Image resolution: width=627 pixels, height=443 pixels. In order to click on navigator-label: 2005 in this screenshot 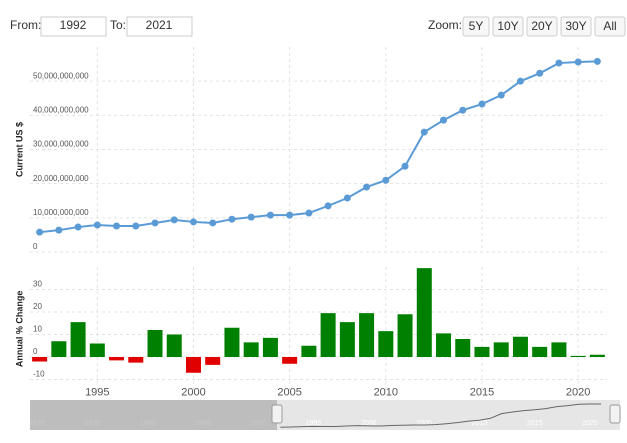, I will do `click(424, 423)`.